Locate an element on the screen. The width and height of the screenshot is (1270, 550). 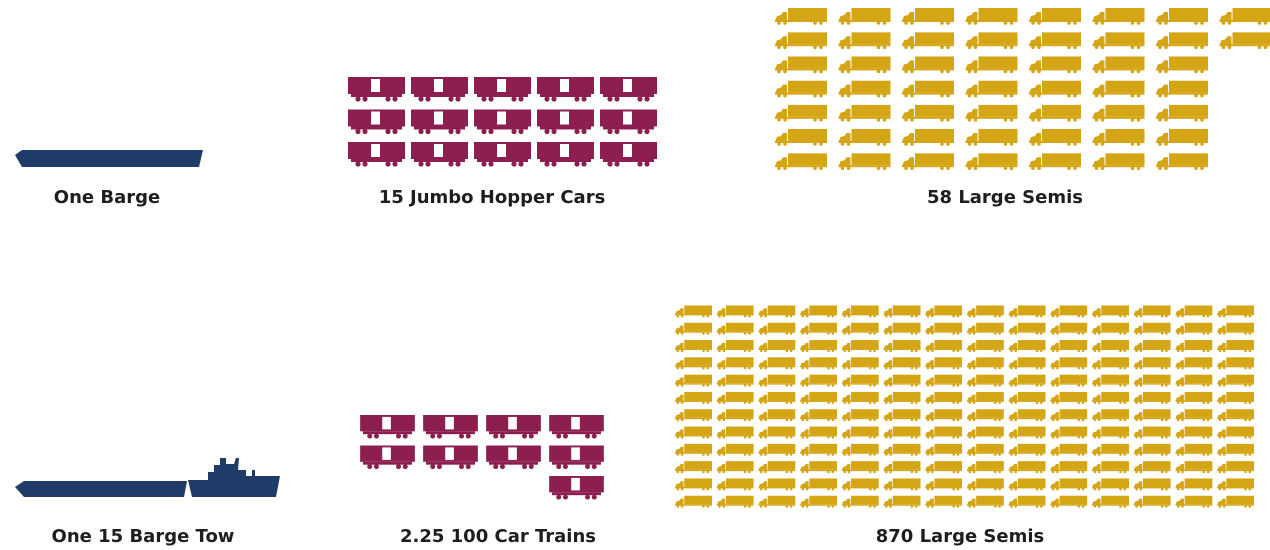
tow-barges-icon is located at coordinates (101, 489).